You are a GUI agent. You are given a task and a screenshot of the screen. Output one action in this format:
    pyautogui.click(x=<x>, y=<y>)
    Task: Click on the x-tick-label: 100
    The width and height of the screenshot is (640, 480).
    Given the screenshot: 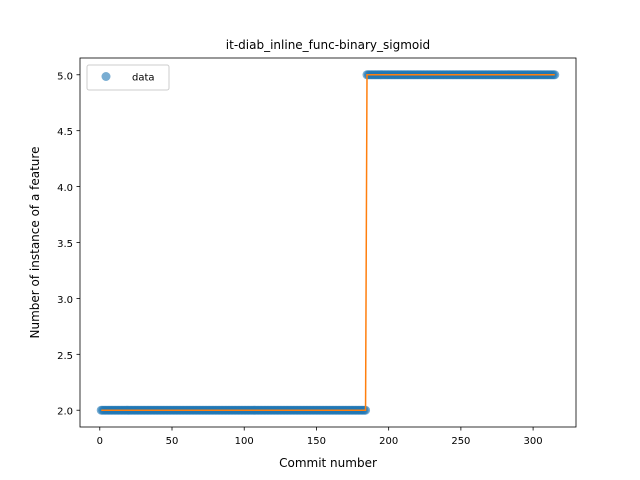 What is the action you would take?
    pyautogui.click(x=244, y=441)
    